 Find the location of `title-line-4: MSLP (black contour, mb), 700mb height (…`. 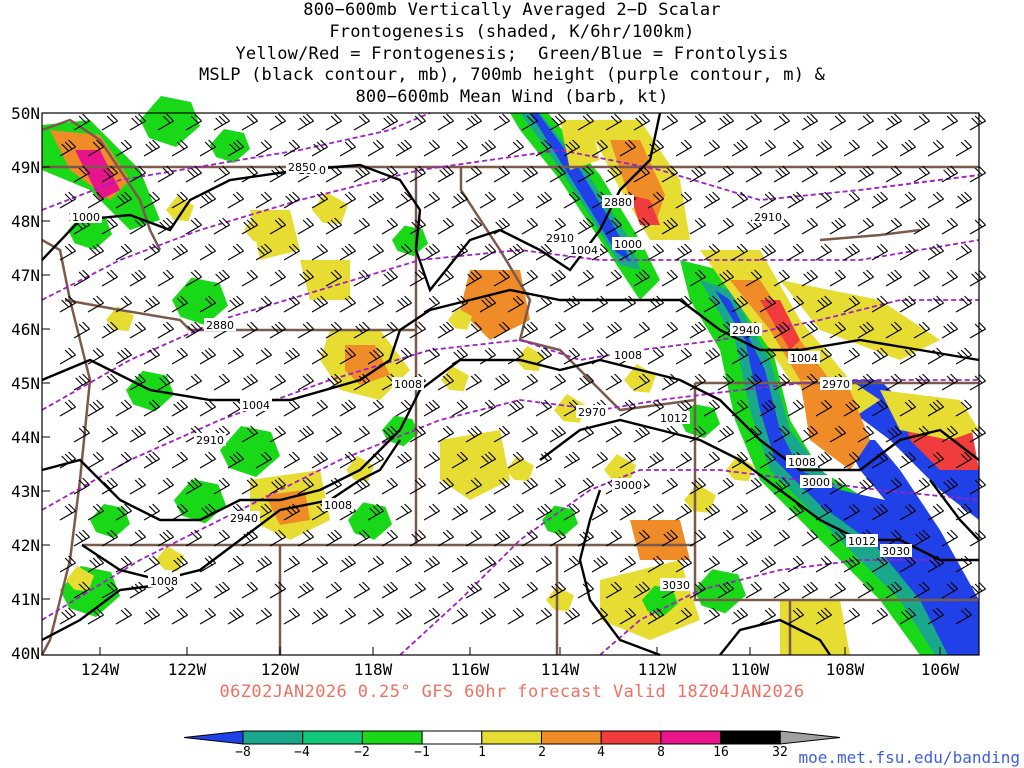

title-line-4: MSLP (black contour, mb), 700mb height (… is located at coordinates (512, 75).